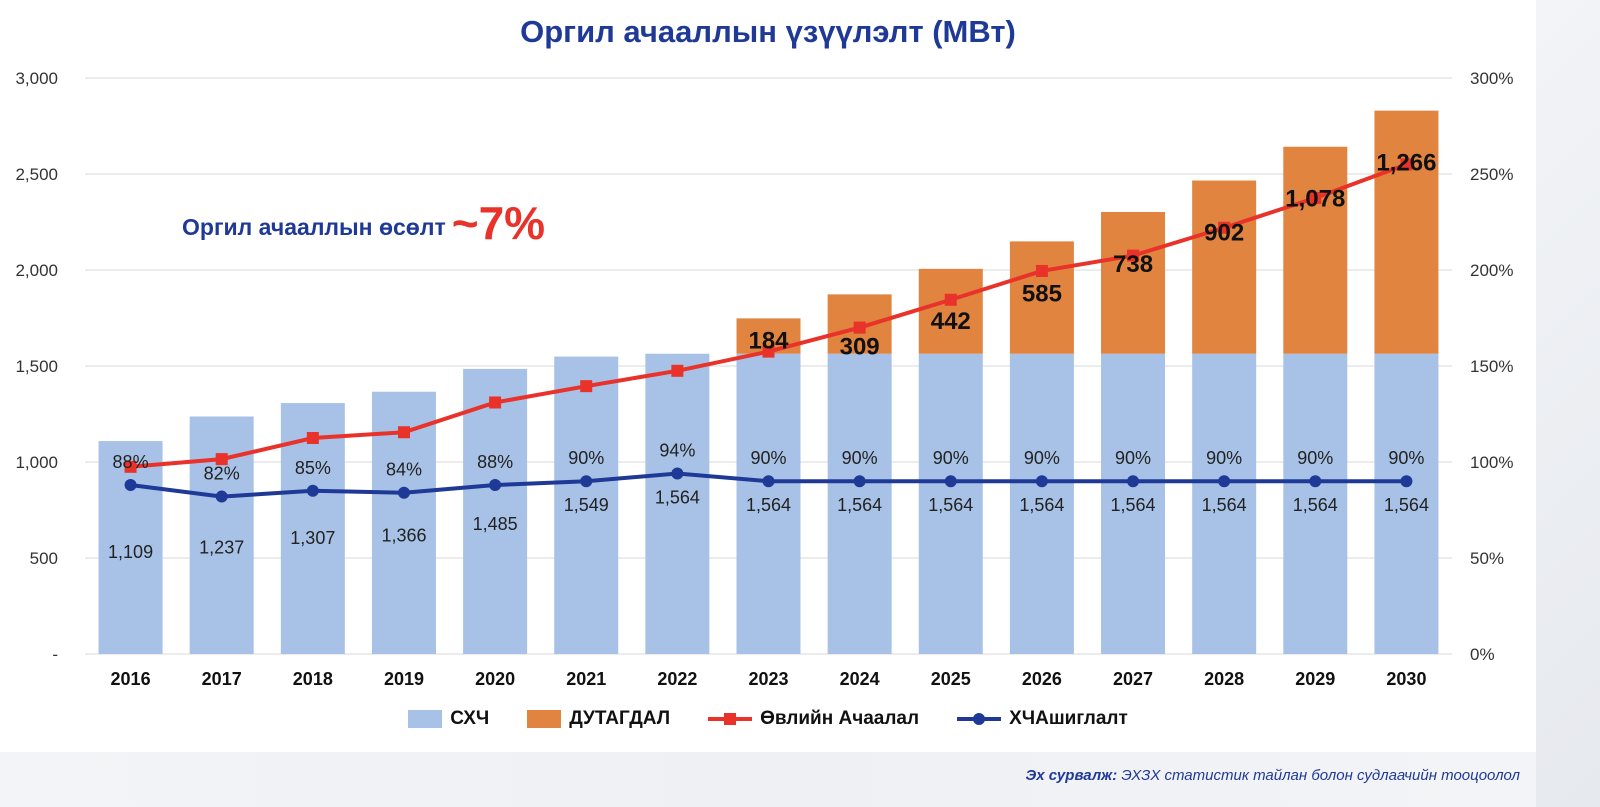 Image resolution: width=1600 pixels, height=807 pixels. What do you see at coordinates (404, 679) in the screenshot?
I see `x-tick-label: 2019` at bounding box center [404, 679].